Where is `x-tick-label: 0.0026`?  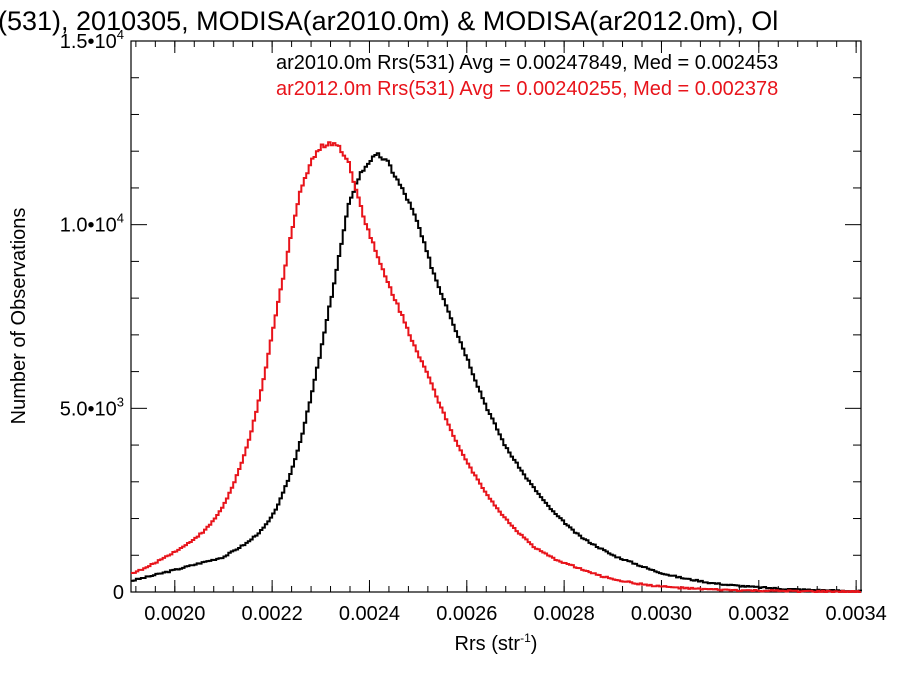 x-tick-label: 0.0026 is located at coordinates (466, 614).